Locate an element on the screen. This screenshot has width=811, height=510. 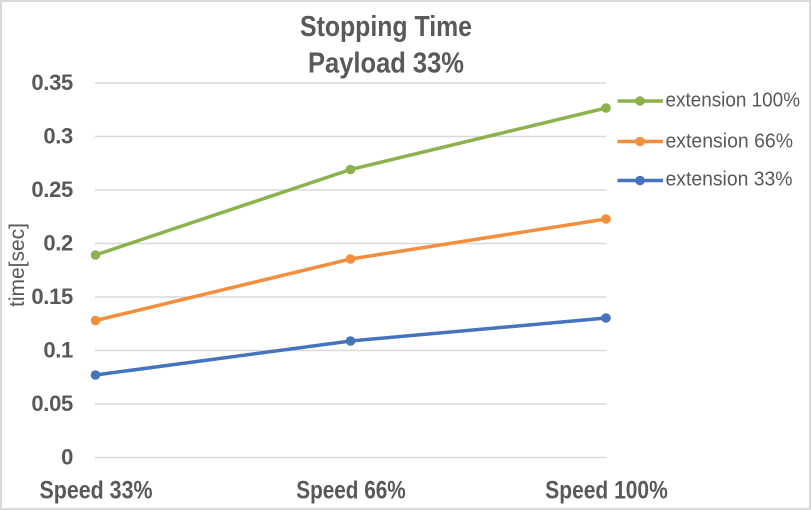
svg-text: Payload 33% is located at coordinates (386, 63).